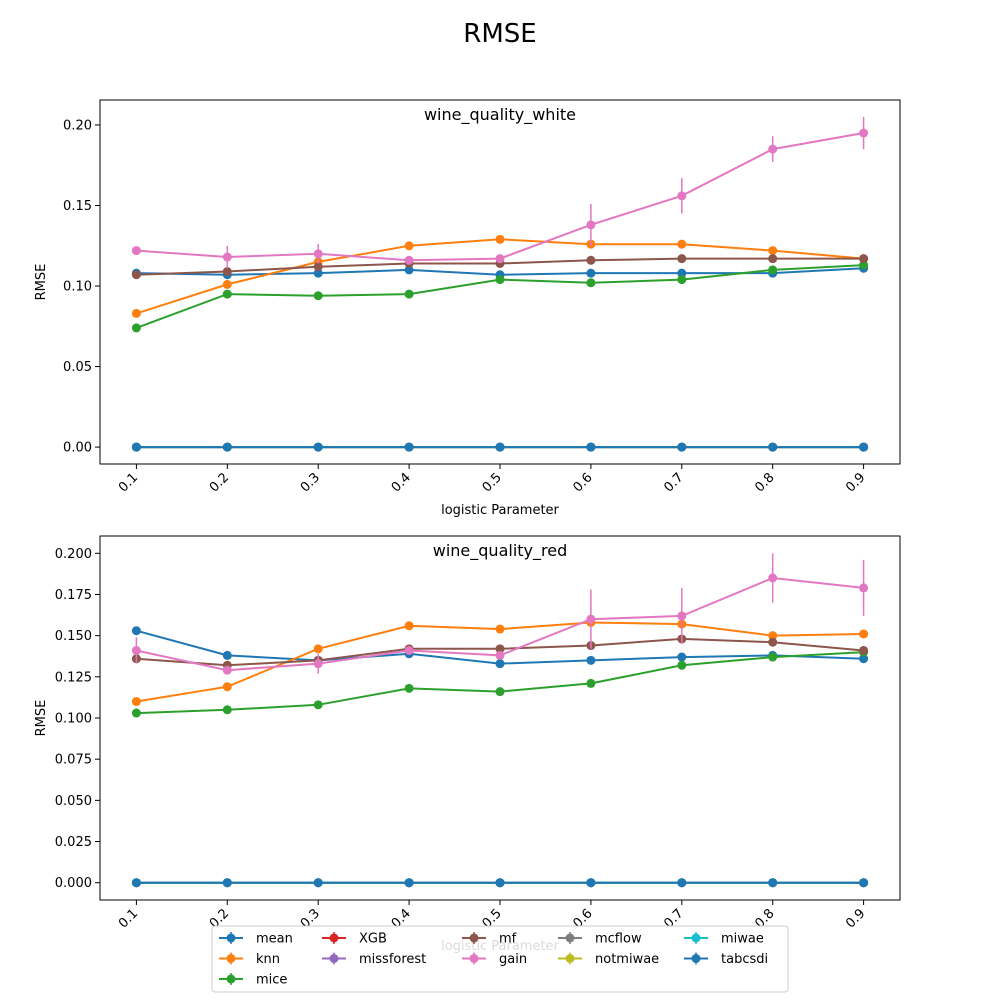 This screenshot has height=1000, width=1000. Describe the element at coordinates (494, 959) in the screenshot. I see `legend-item-gain: gain` at that location.